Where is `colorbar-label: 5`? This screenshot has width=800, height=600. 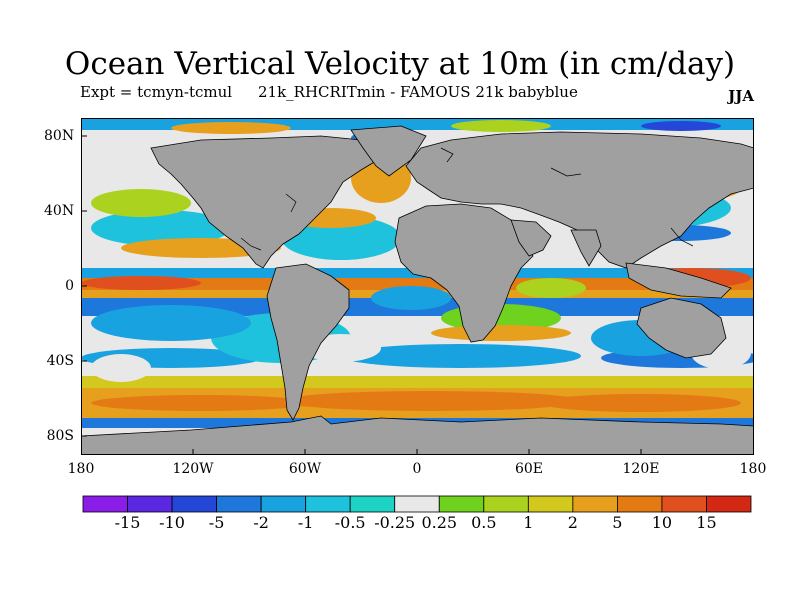
colorbar-label: 5 is located at coordinates (617, 522).